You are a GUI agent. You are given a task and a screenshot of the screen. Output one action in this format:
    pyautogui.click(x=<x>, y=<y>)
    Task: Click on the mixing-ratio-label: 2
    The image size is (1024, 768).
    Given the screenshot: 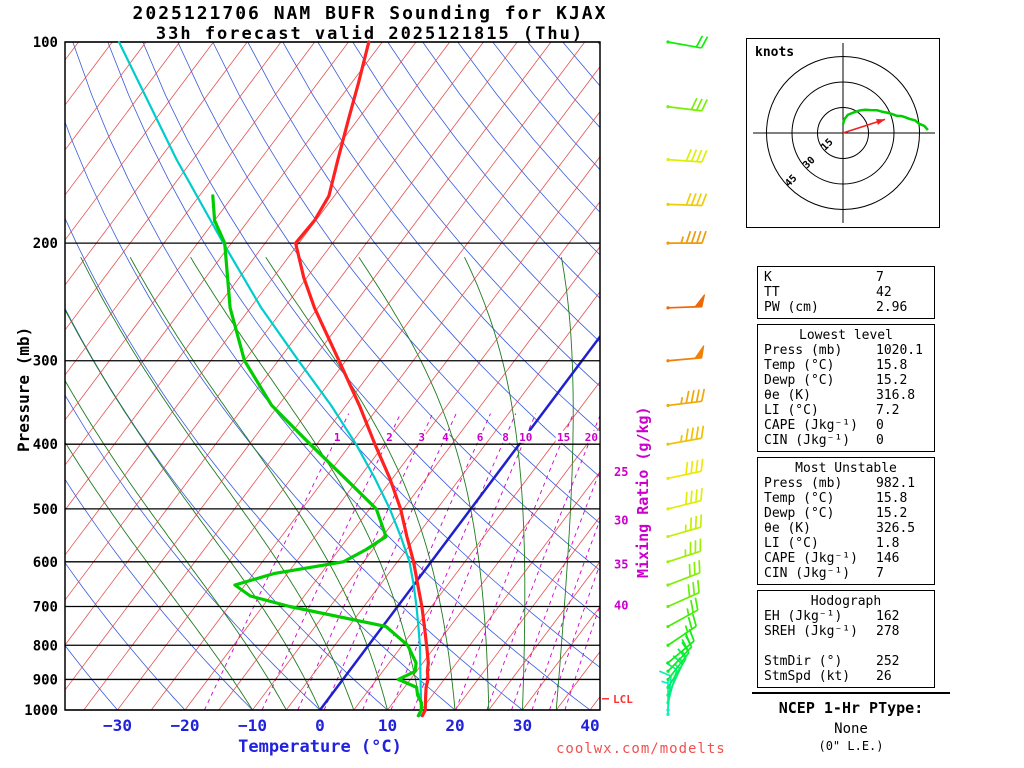 What is the action you would take?
    pyautogui.click(x=389, y=437)
    